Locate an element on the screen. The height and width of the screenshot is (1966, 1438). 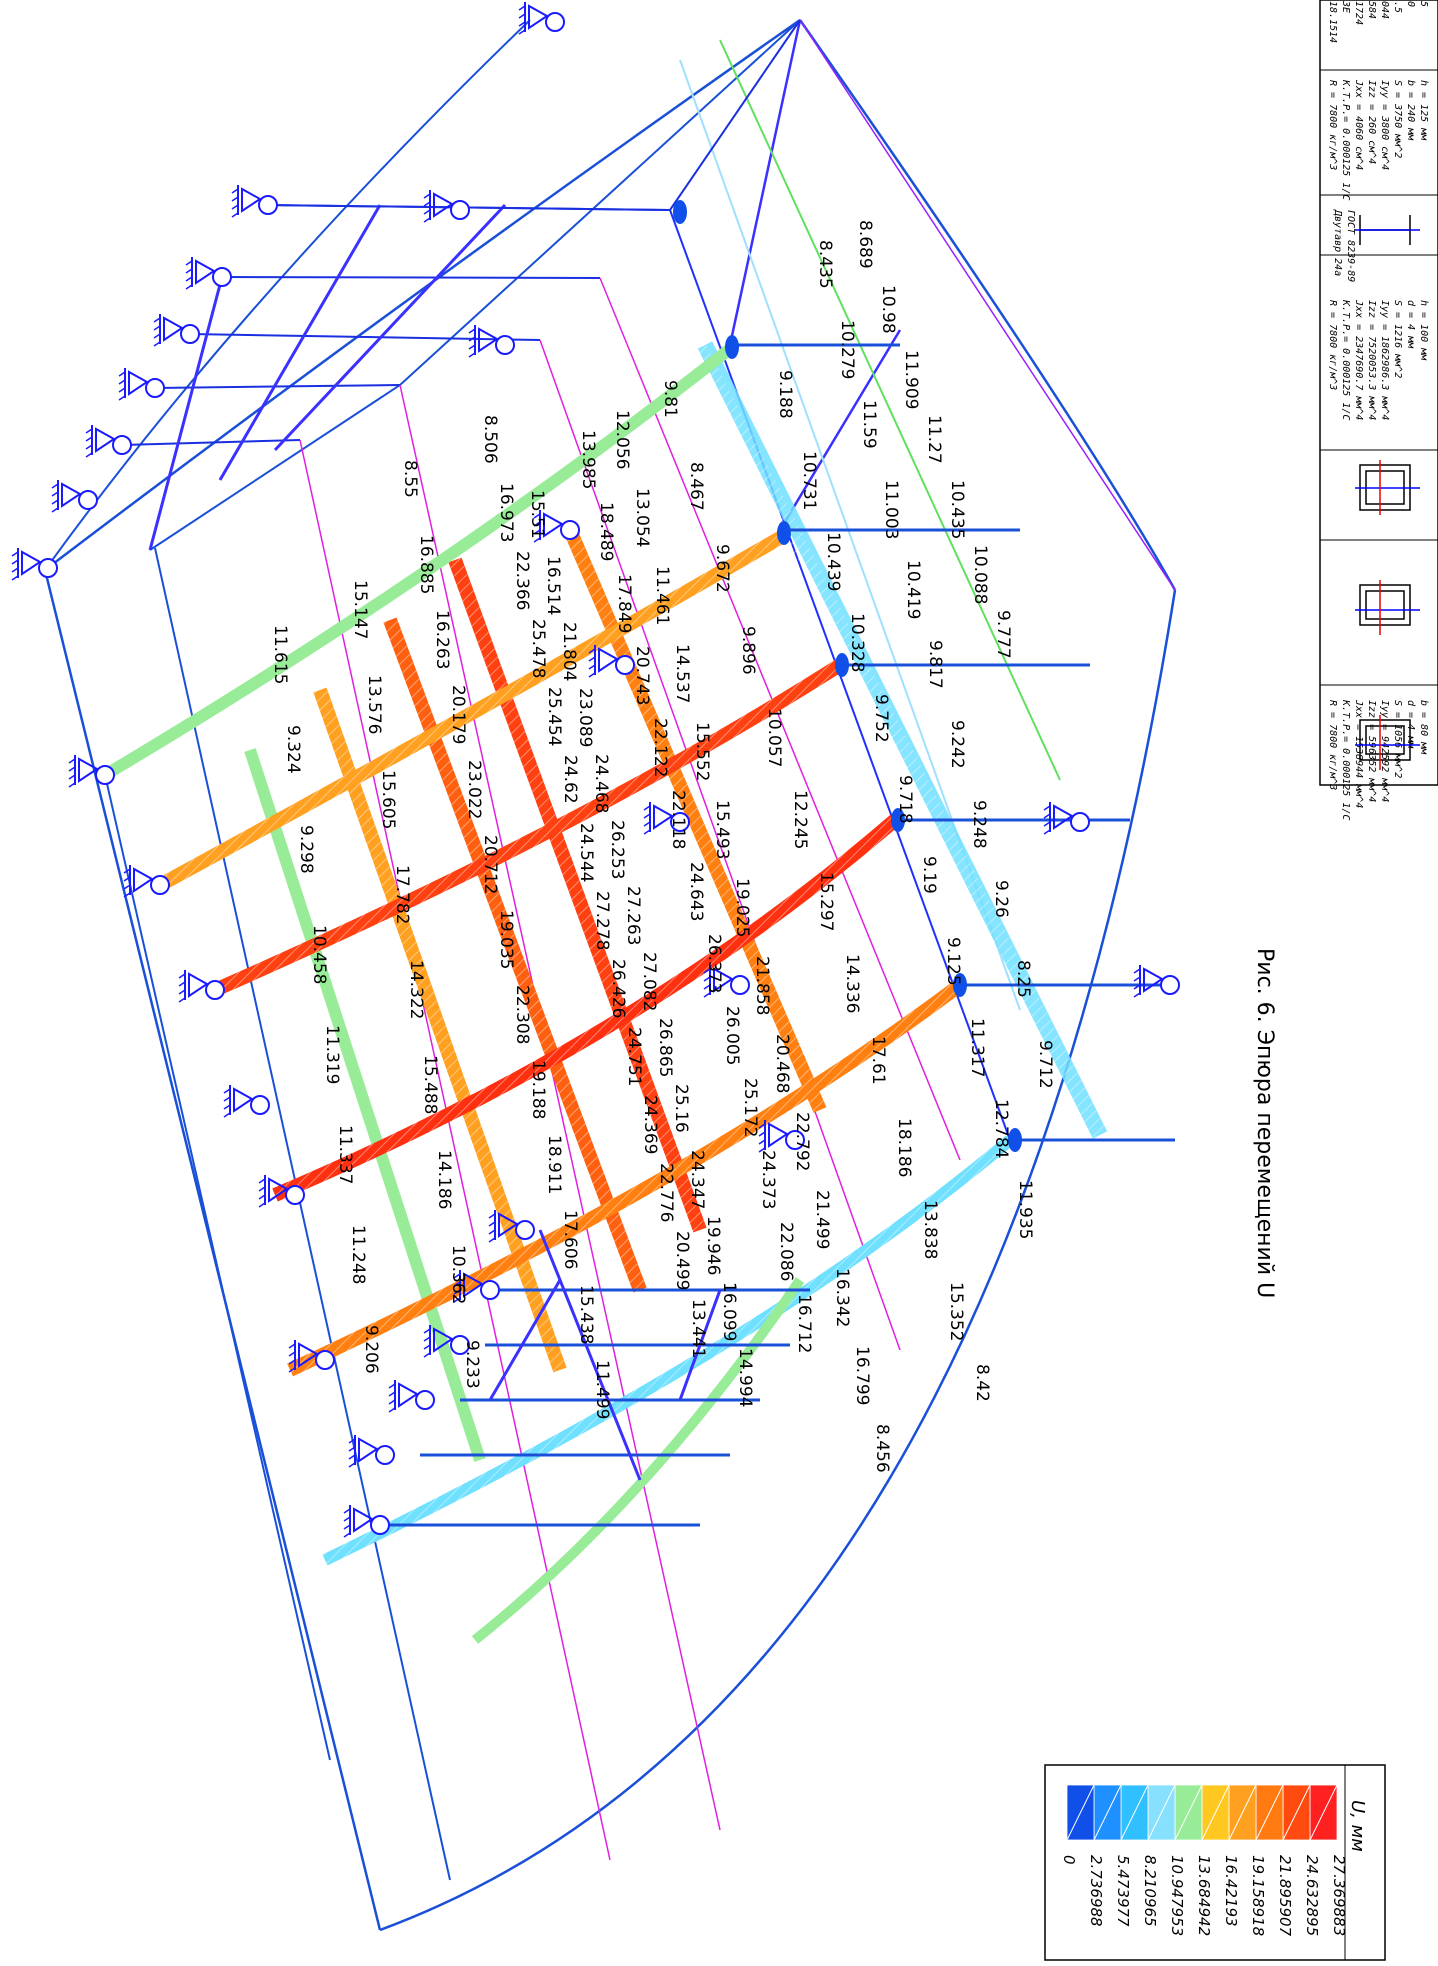
displacement-value: 11.248 is located at coordinates (358, 1254).